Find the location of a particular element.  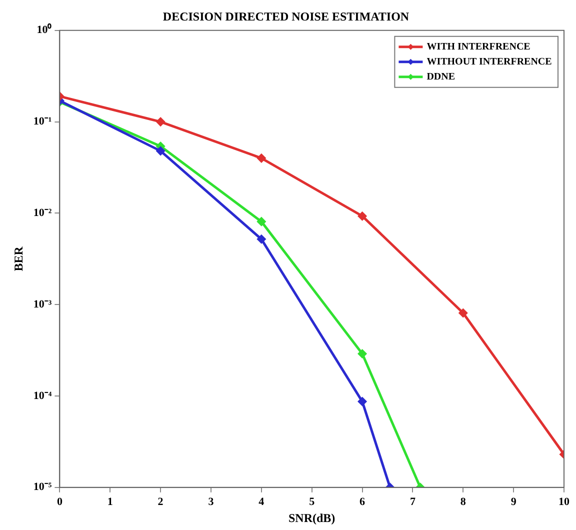

y-tick-label: 10⁻⁴ is located at coordinates (42, 396).